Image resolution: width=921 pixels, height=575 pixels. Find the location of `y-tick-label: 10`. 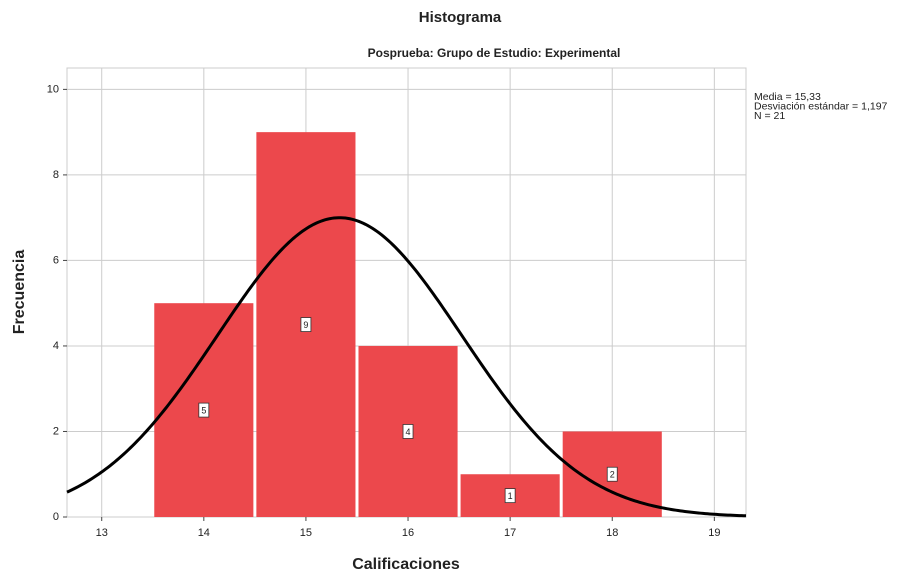

y-tick-label: 10 is located at coordinates (53, 89).